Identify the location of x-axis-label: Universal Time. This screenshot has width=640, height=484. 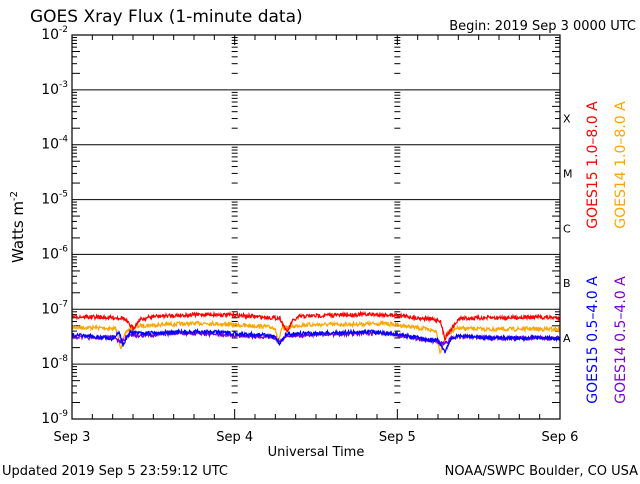
(316, 452).